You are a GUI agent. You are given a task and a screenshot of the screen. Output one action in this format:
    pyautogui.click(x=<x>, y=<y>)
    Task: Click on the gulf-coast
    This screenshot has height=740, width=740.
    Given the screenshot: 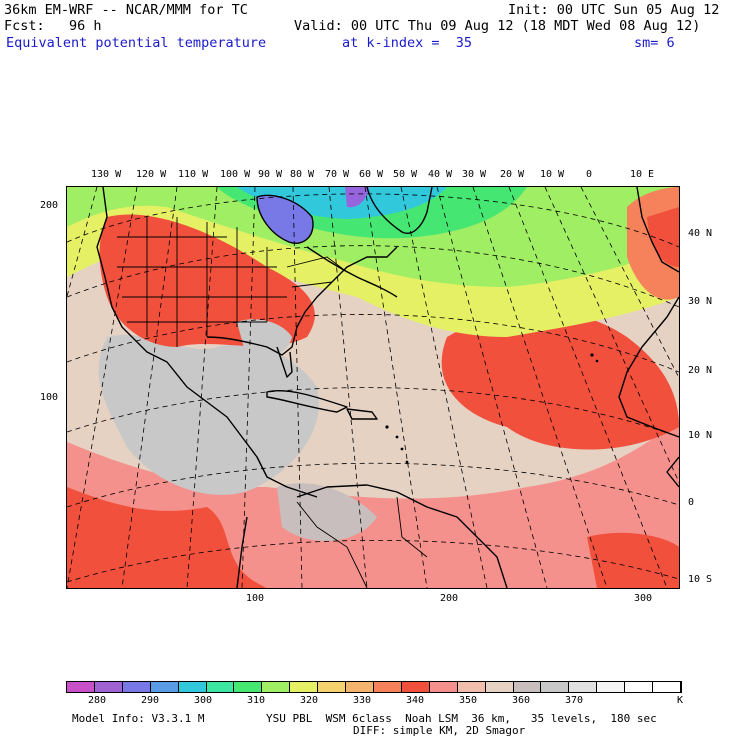 What is the action you would take?
    pyautogui.click(x=302, y=301)
    